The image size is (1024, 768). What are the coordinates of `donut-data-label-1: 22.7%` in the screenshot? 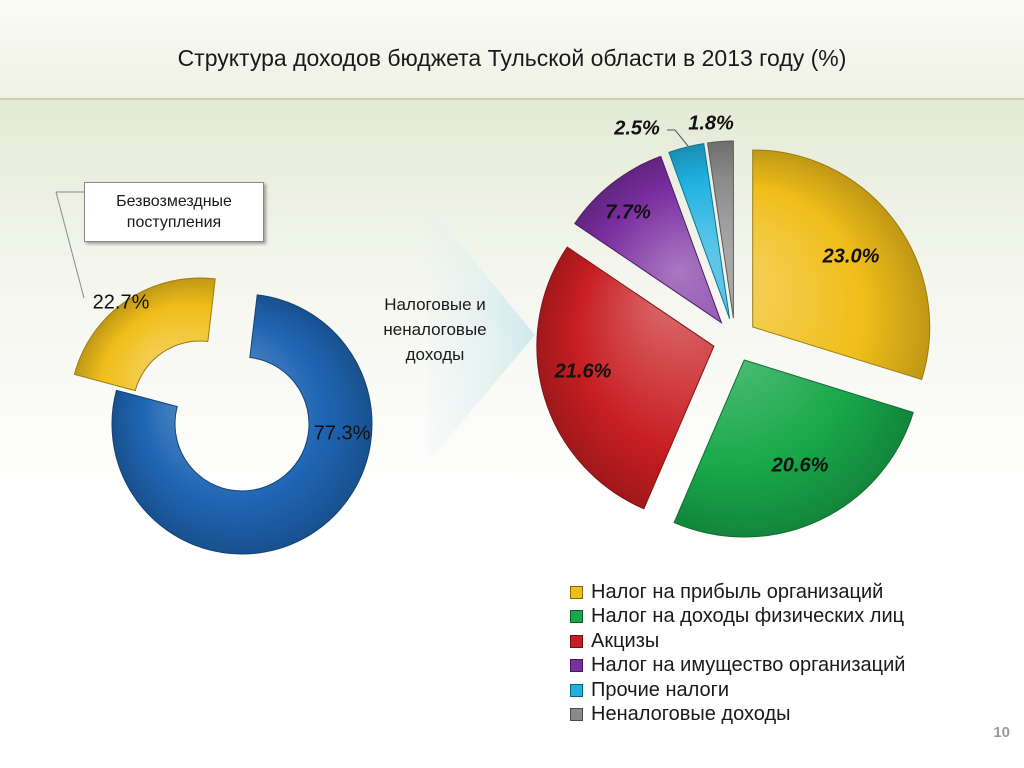 It's located at (121, 302).